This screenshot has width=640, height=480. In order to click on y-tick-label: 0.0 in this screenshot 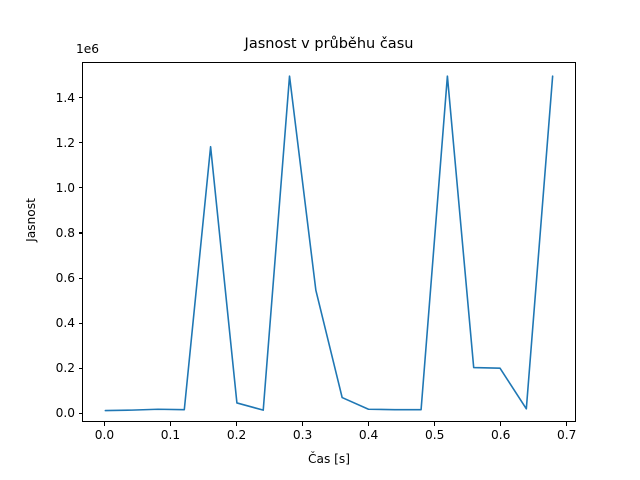, I will do `click(65, 413)`.